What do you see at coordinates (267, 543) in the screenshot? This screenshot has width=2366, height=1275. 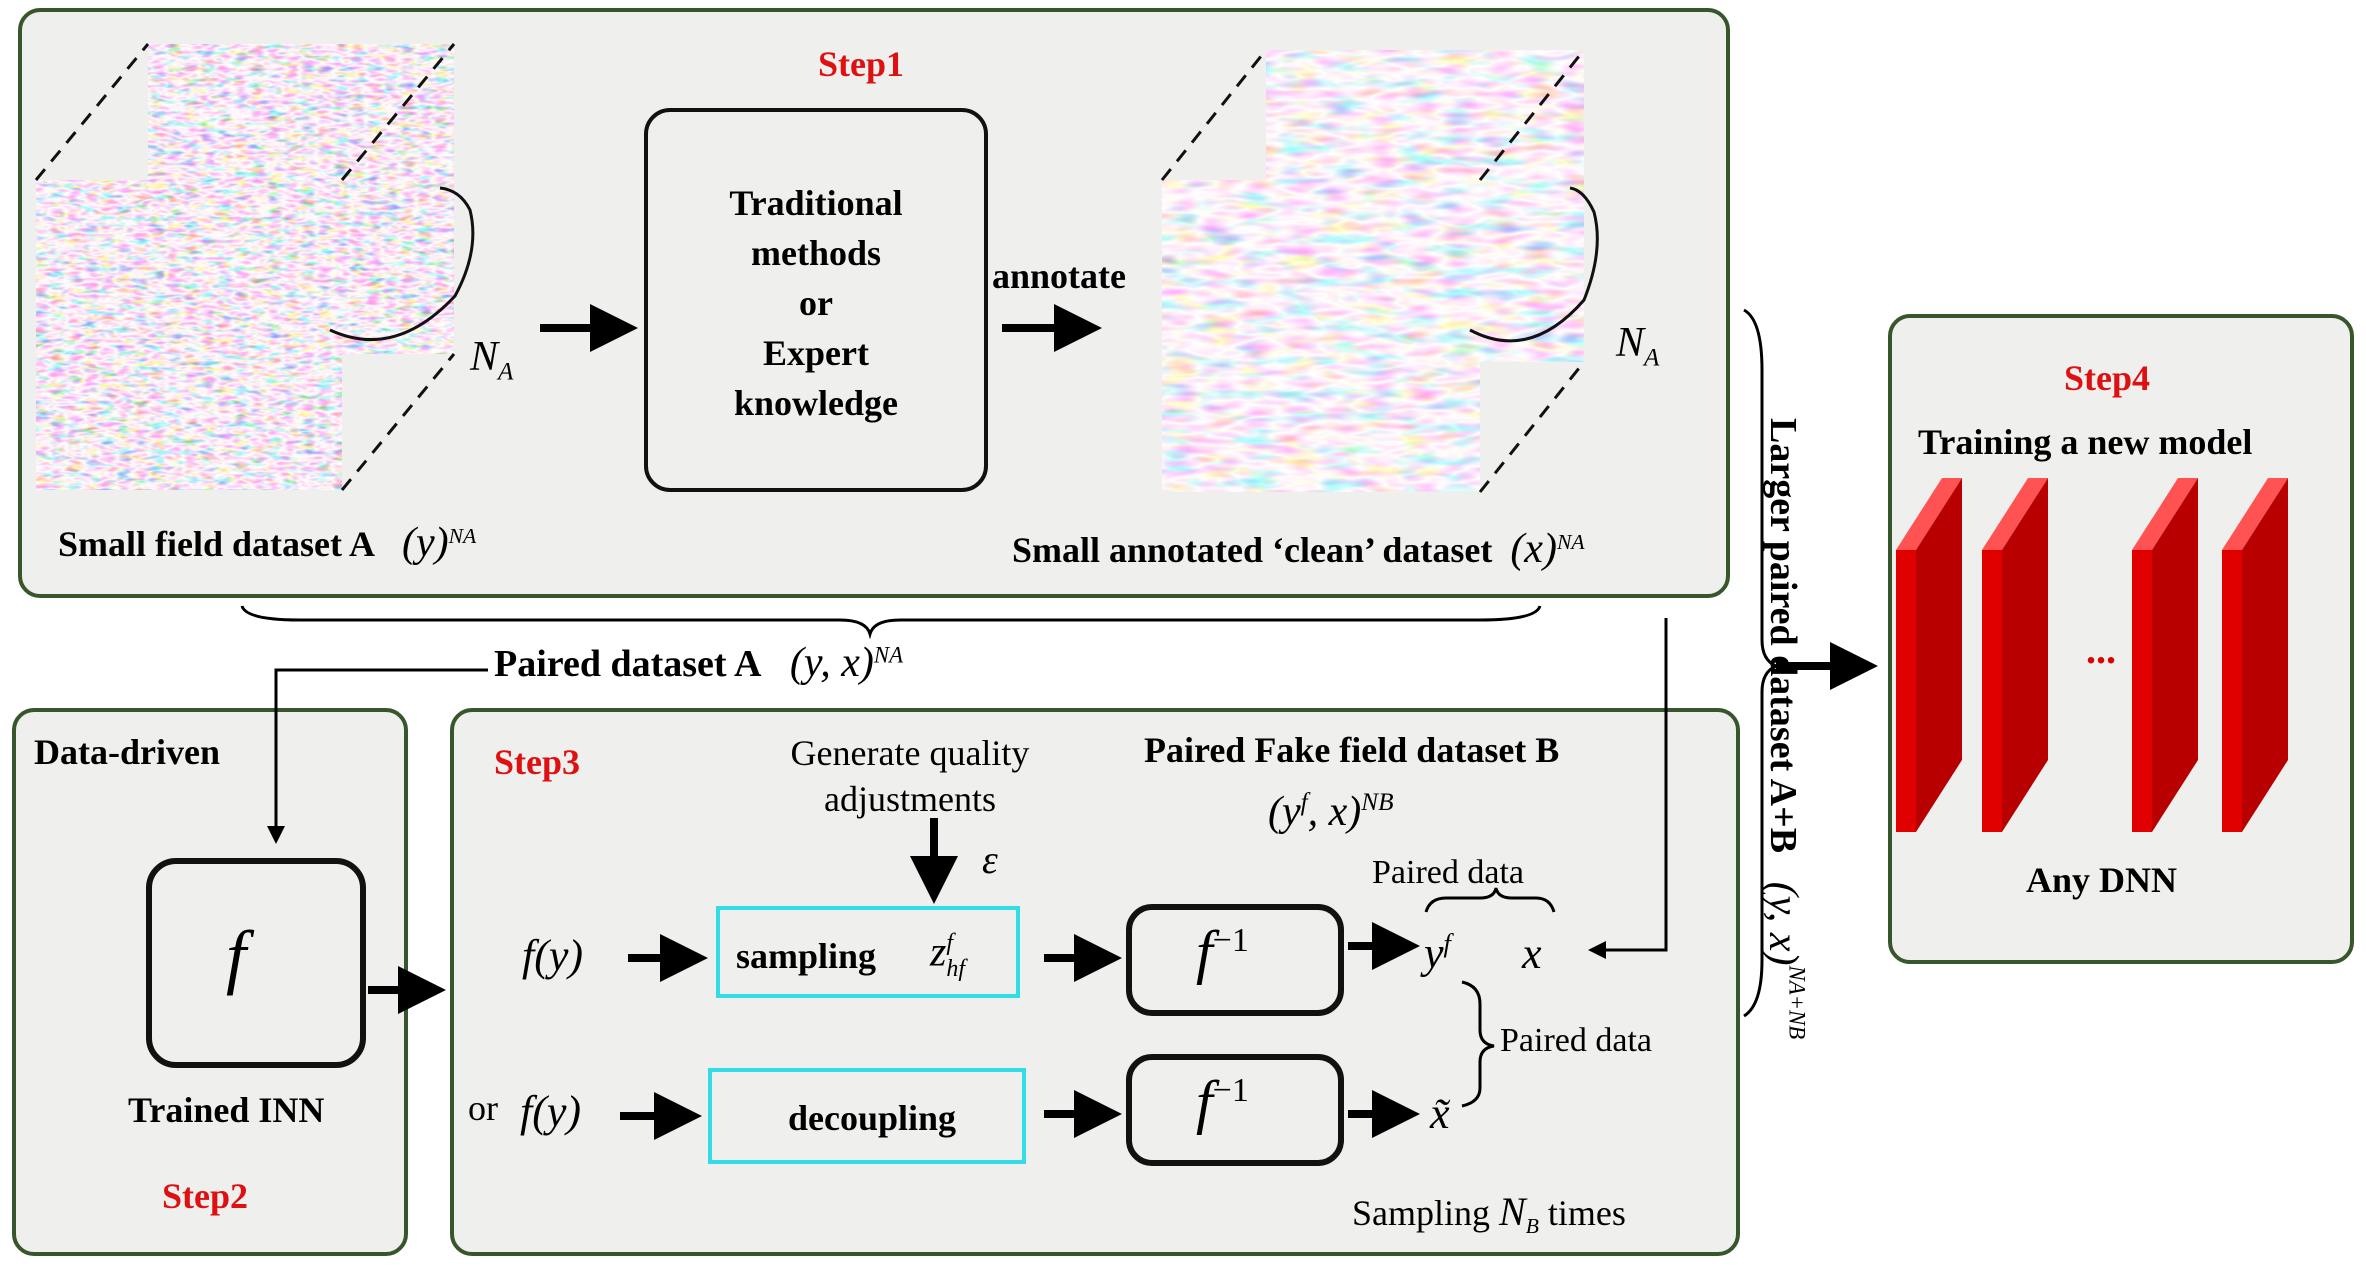 I see `dataset-a-caption: Small field dataset A (y)NA` at bounding box center [267, 543].